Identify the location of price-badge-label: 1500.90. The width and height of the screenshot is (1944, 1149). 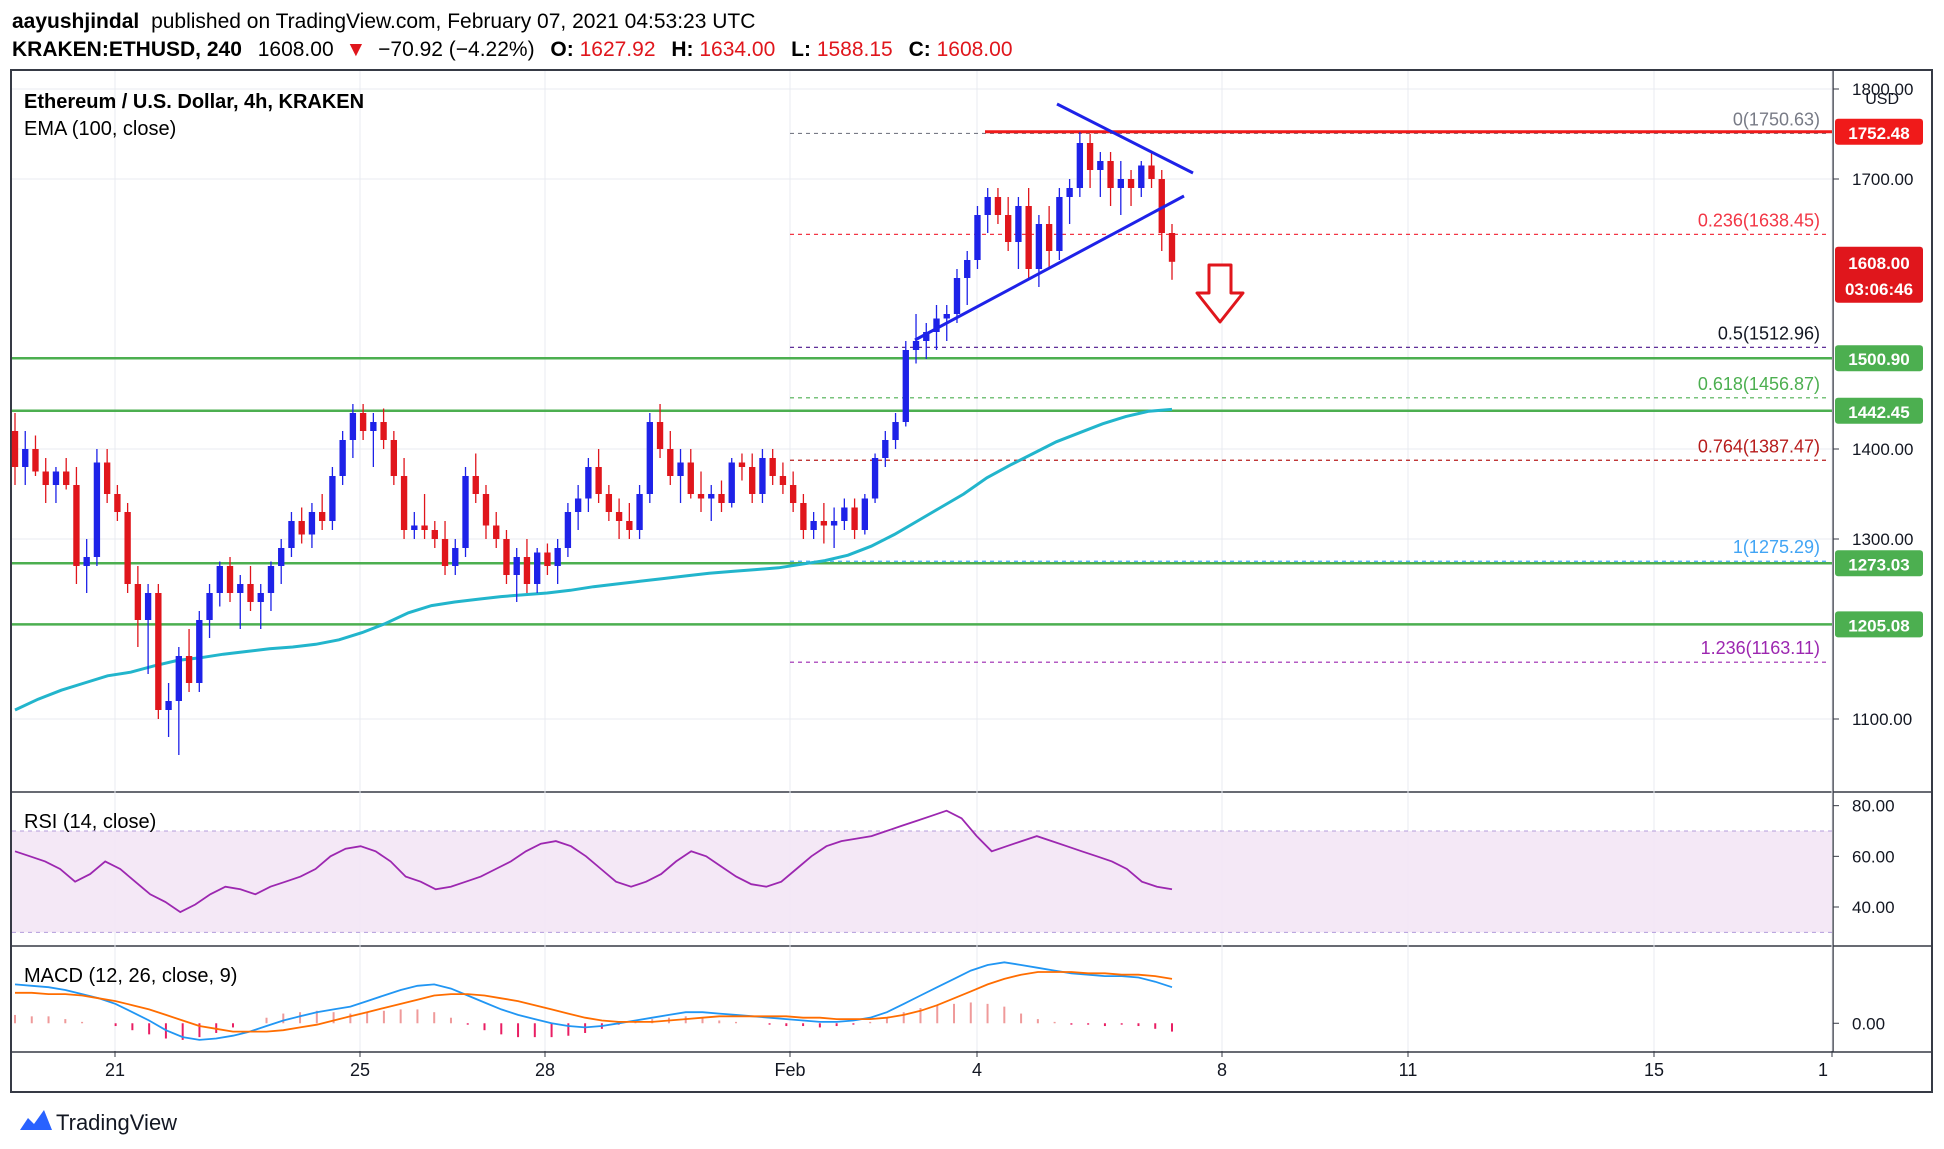
(1878, 359).